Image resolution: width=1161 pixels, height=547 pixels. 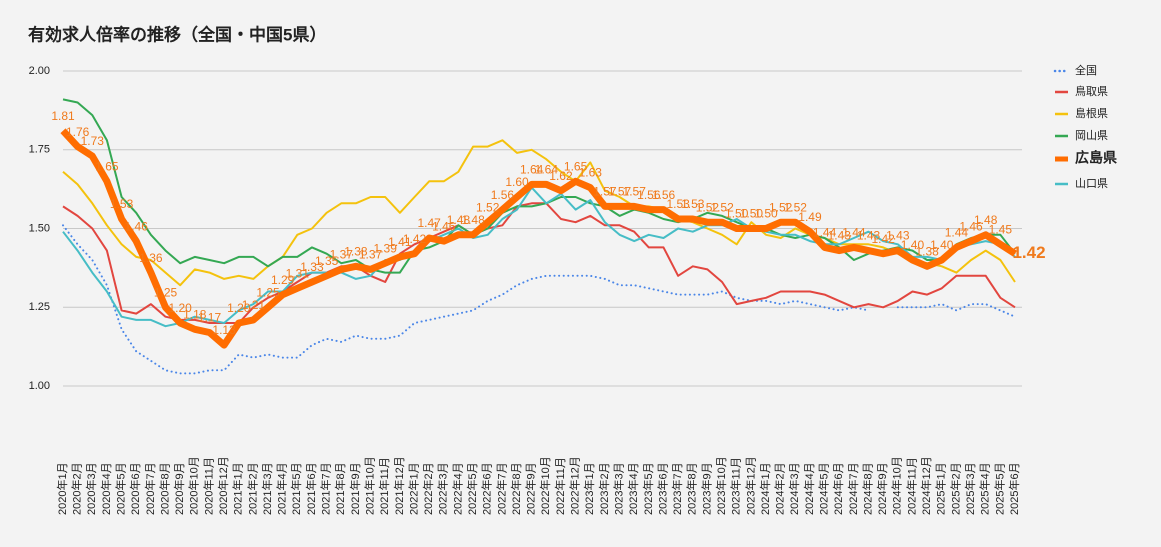 What do you see at coordinates (706, 488) in the screenshot?
I see `x-tick-label: 2023年9月` at bounding box center [706, 488].